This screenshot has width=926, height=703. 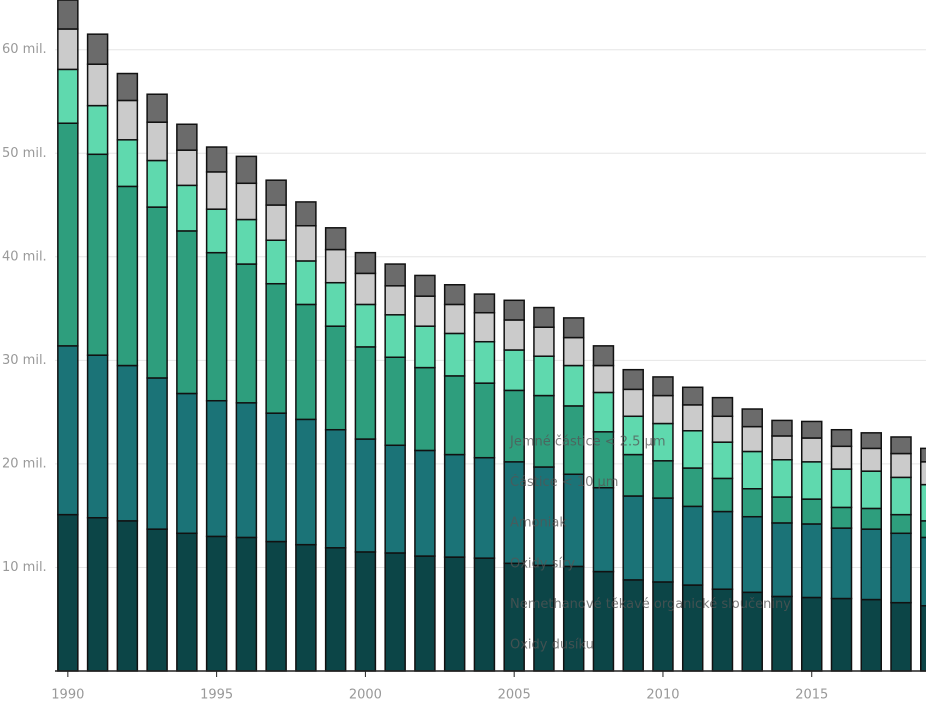 I want to click on x-tick-label: 2000, so click(x=365, y=695).